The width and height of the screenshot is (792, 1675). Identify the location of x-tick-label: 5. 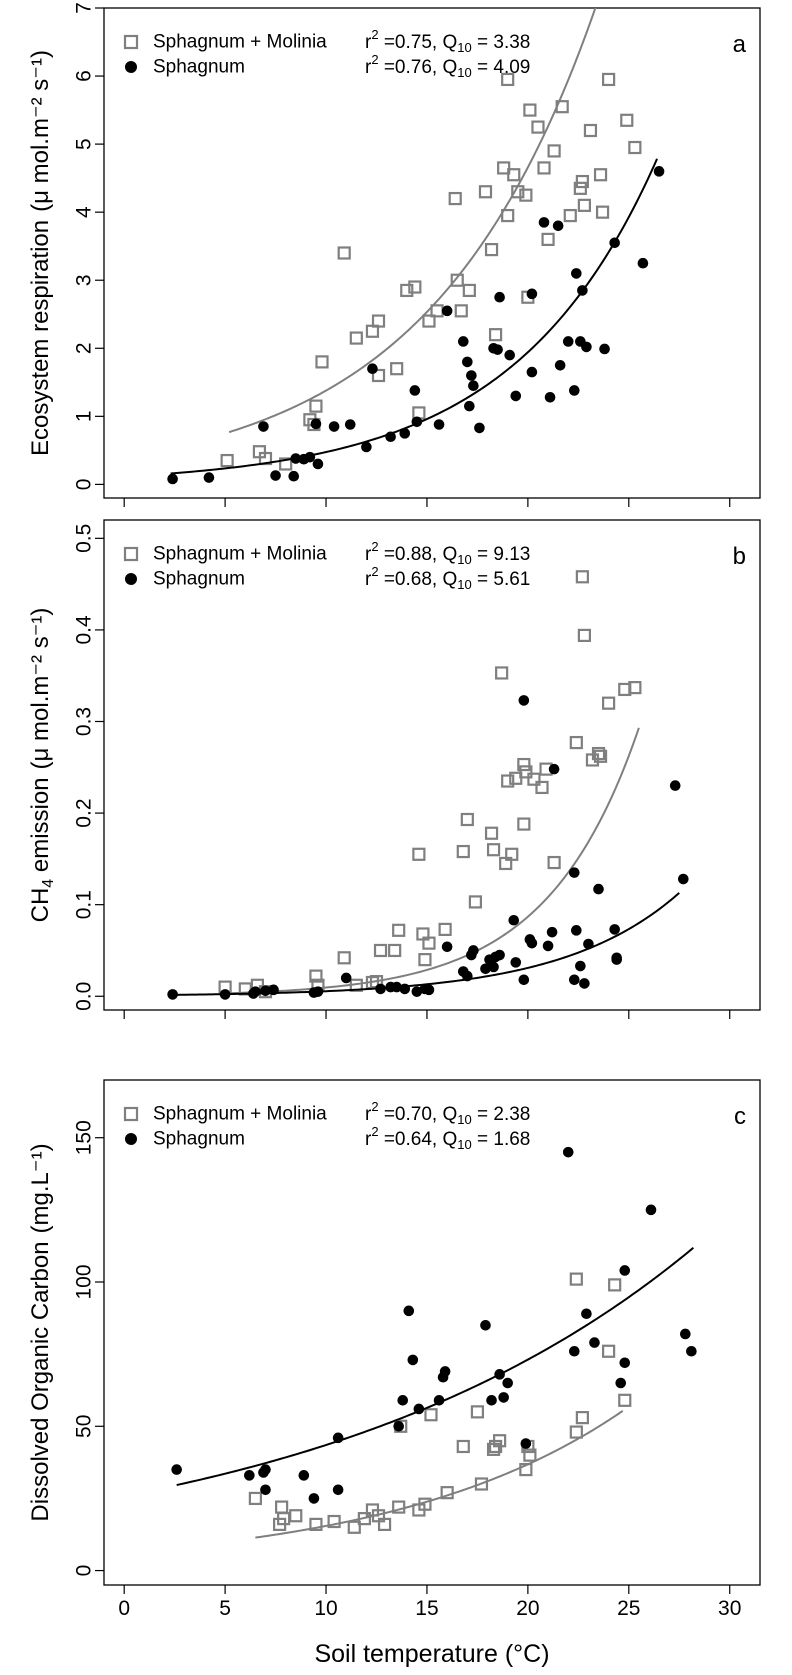
(225, 1608).